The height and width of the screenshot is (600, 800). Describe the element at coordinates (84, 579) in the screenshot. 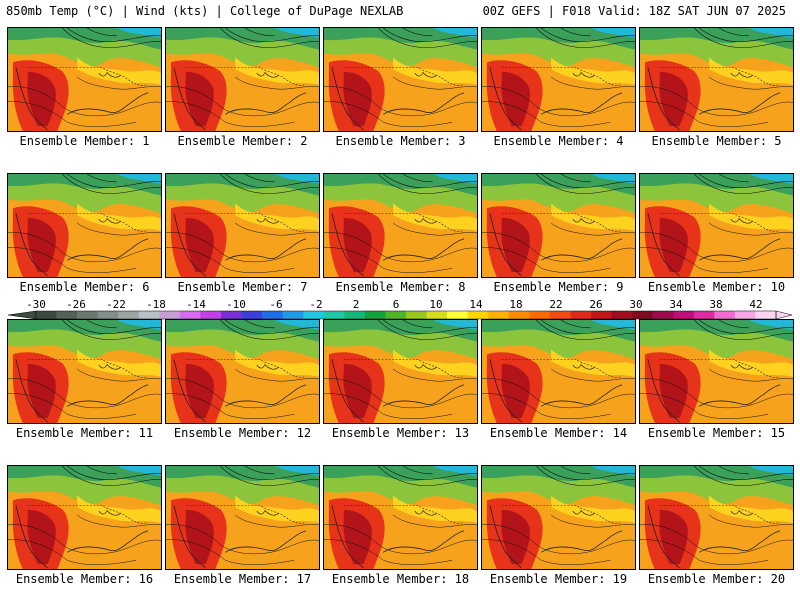

I see `ensemble-member-label: Ensemble Member: 16` at that location.